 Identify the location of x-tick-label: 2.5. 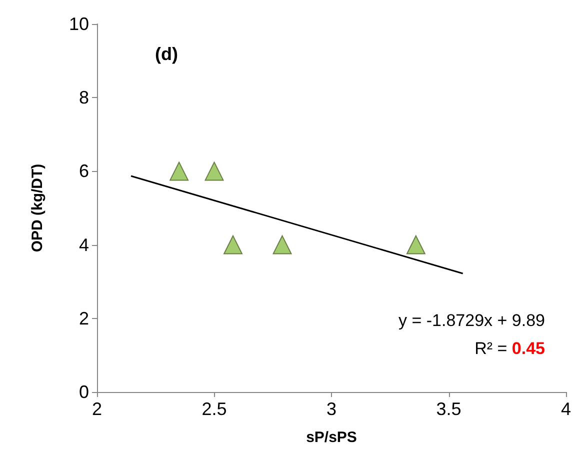
(214, 409).